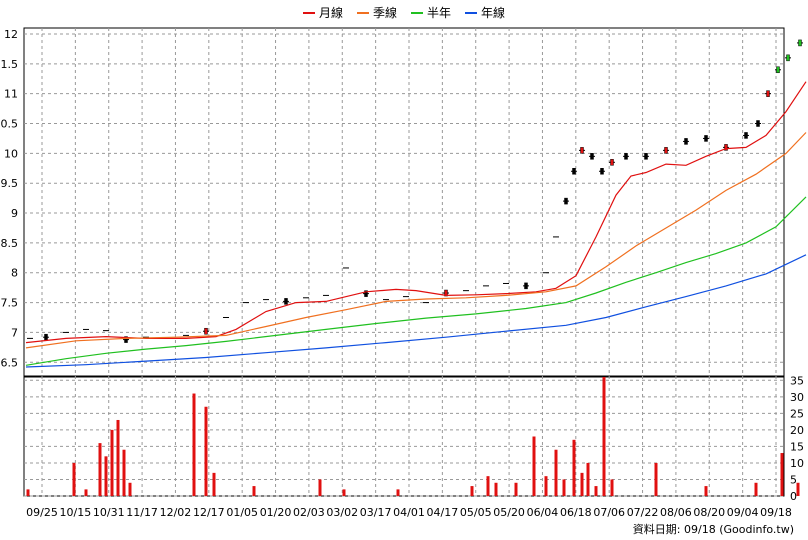 Image resolution: width=808 pixels, height=540 pixels. Describe the element at coordinates (142, 512) in the screenshot. I see `x-tick-label: 11/17` at that location.